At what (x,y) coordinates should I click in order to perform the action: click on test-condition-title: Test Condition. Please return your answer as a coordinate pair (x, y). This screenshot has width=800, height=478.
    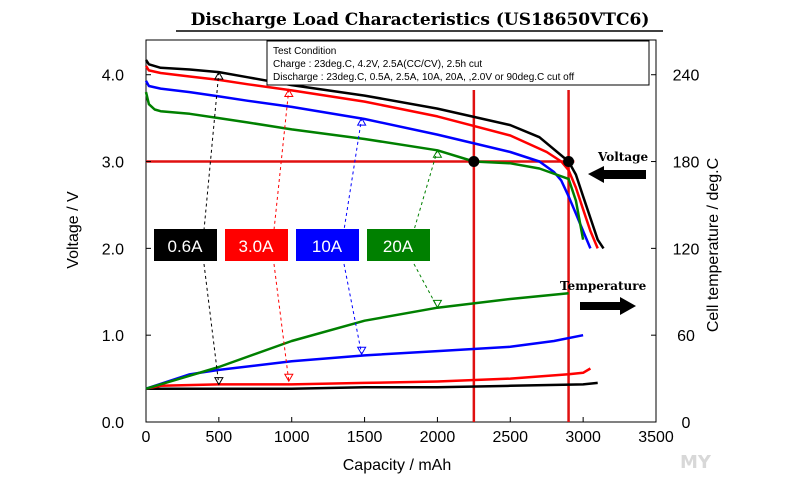
    Looking at the image, I should click on (304, 51).